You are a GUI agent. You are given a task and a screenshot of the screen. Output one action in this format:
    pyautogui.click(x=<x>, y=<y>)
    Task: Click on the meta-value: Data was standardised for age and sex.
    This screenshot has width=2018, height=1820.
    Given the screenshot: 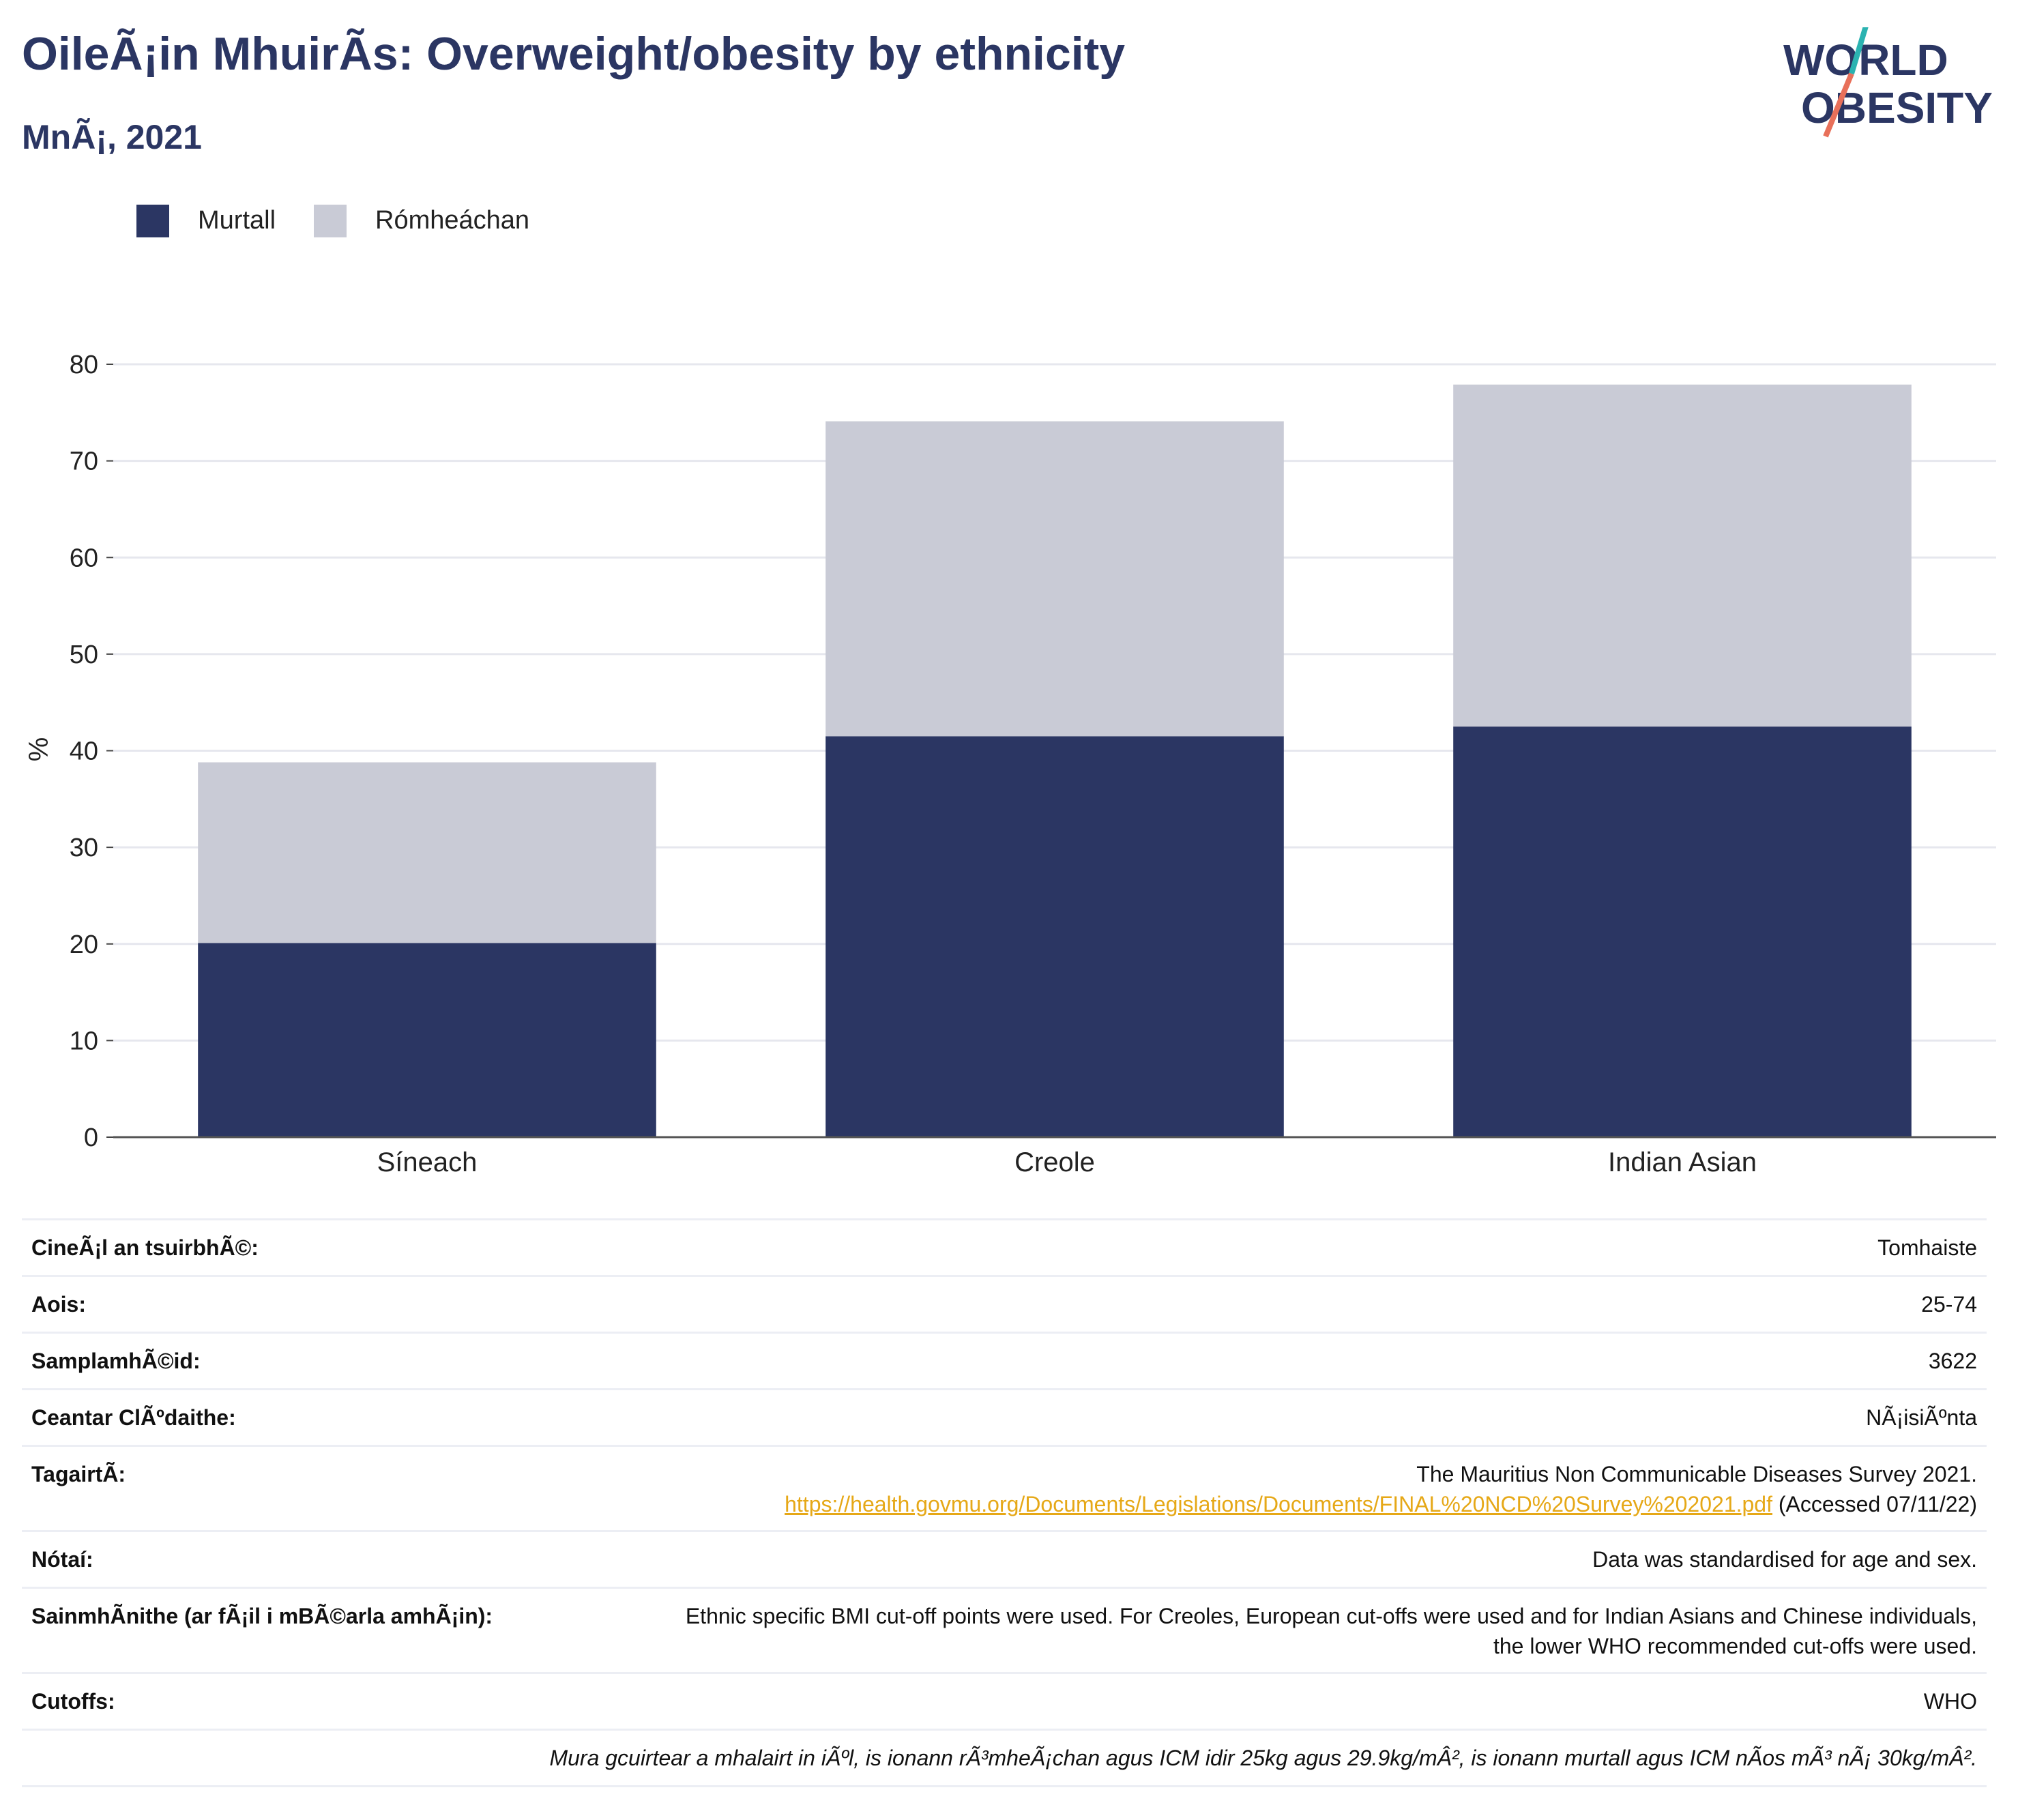 What is the action you would take?
    pyautogui.click(x=1784, y=1559)
    